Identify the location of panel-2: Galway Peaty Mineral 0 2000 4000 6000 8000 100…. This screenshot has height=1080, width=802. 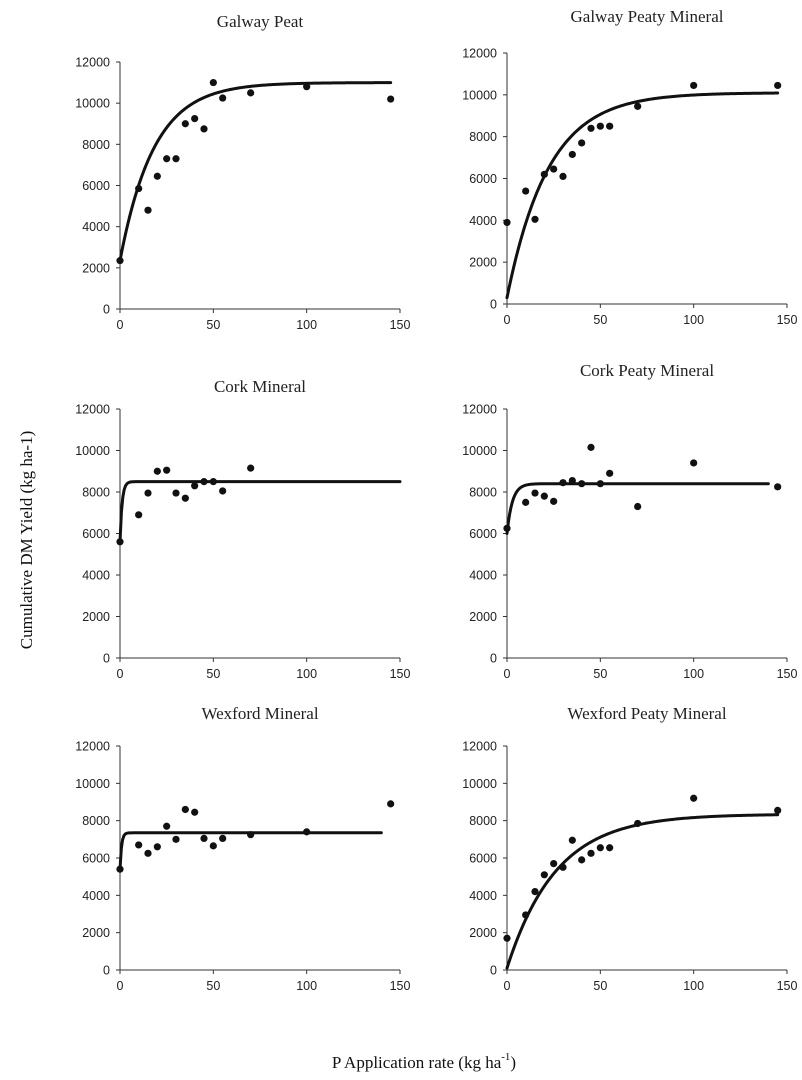
(629, 167).